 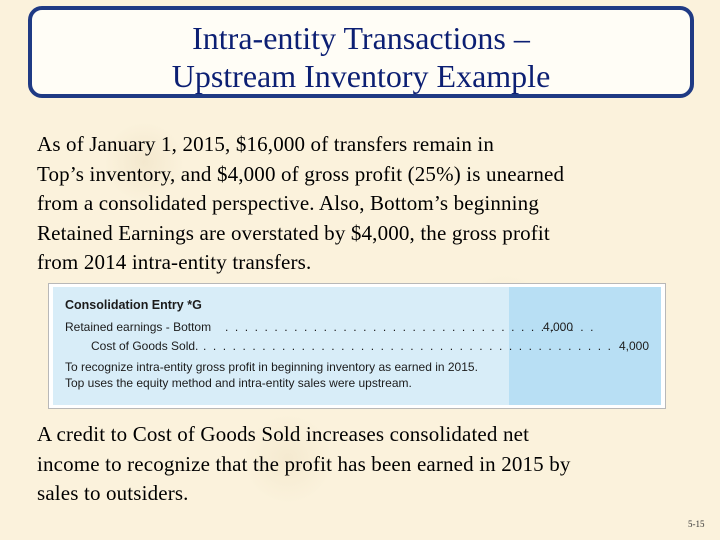 What do you see at coordinates (145, 346) in the screenshot?
I see `credit-account: Cost of Goods Sold.` at bounding box center [145, 346].